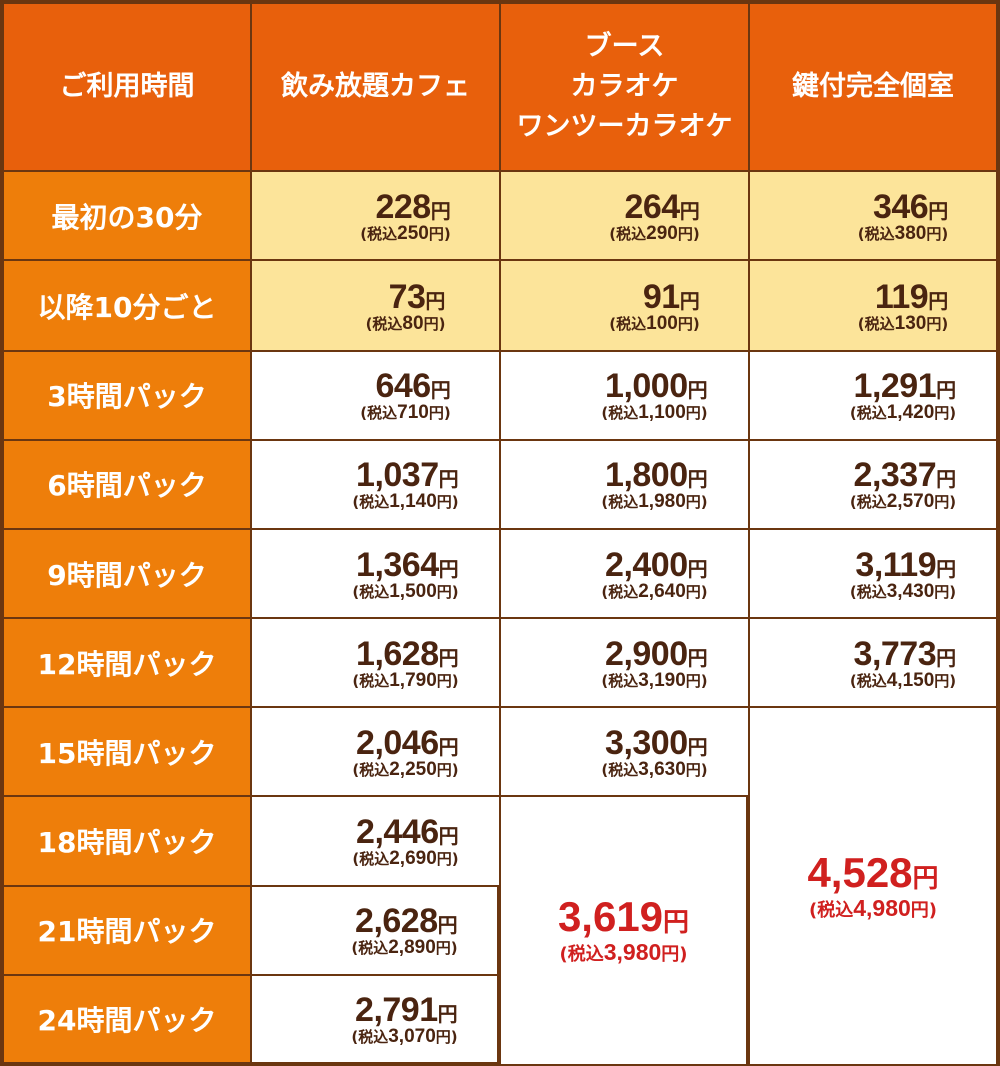  What do you see at coordinates (412, 948) in the screenshot?
I see `tax-amount: 2,890` at bounding box center [412, 948].